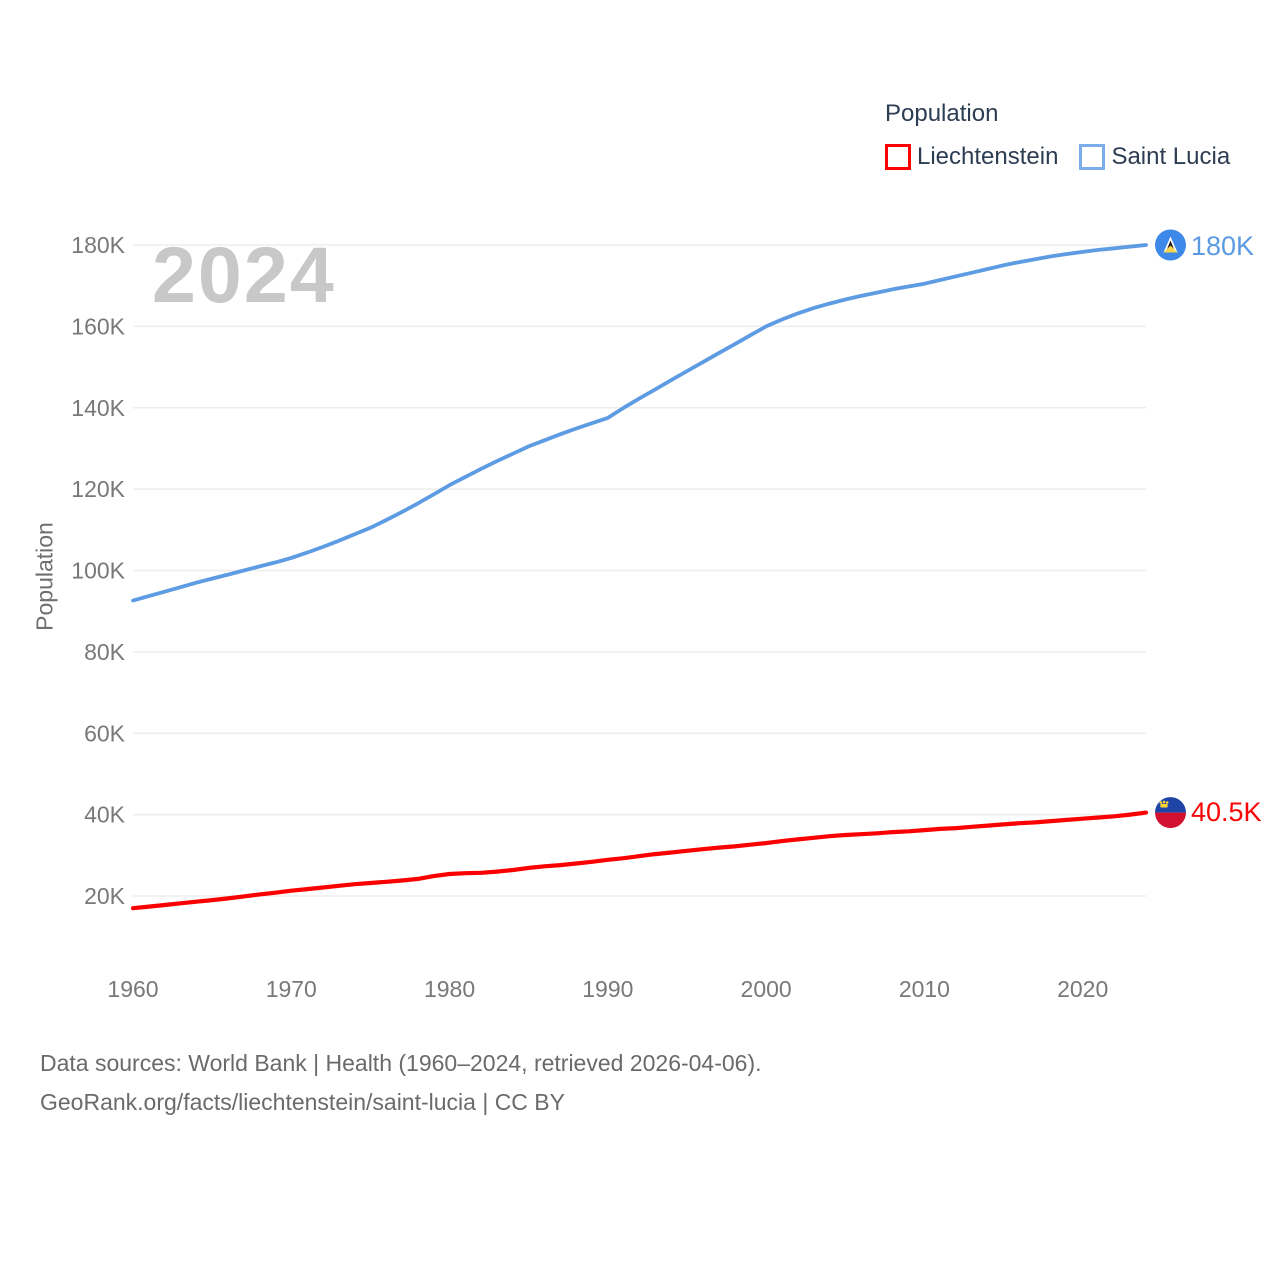  What do you see at coordinates (449, 989) in the screenshot?
I see `x-tick-label: 1980` at bounding box center [449, 989].